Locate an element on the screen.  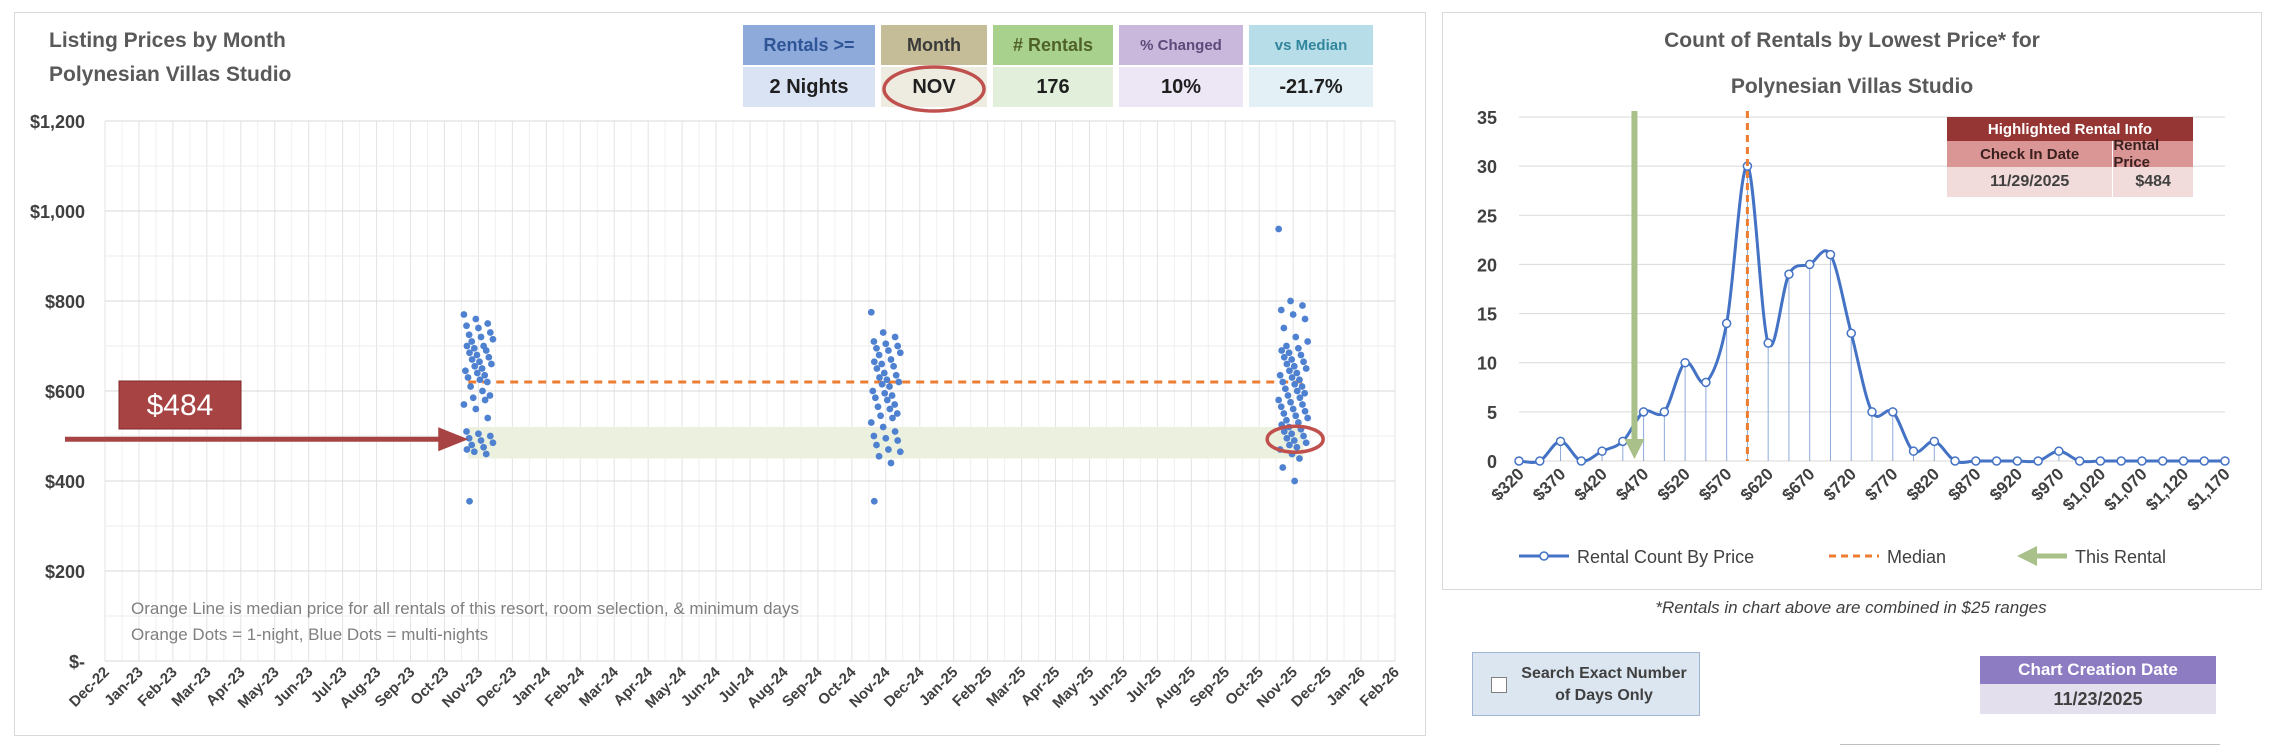
x-tick-label: Jun-24 is located at coordinates (701, 686).